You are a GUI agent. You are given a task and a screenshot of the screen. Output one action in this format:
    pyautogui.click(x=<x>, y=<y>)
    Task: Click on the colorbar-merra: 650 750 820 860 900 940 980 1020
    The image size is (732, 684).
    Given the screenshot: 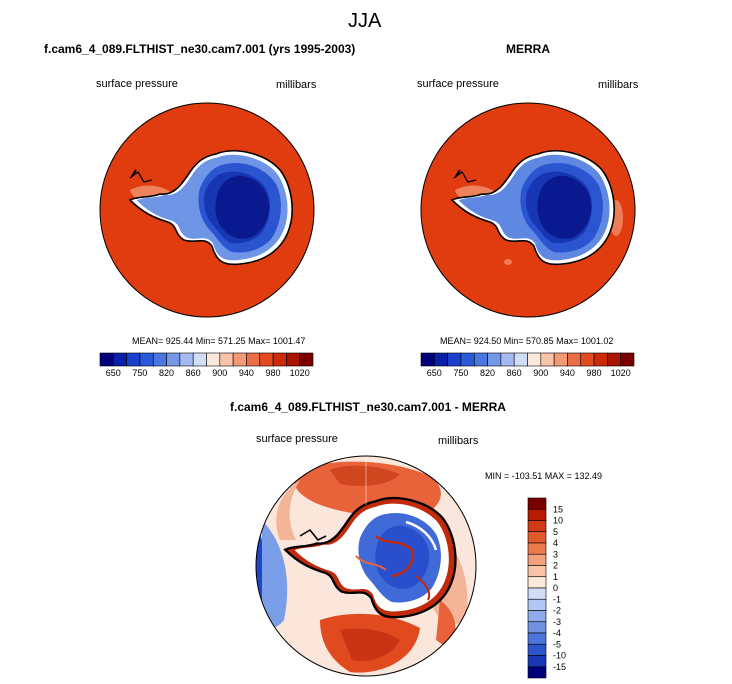 What is the action you would take?
    pyautogui.click(x=527, y=365)
    